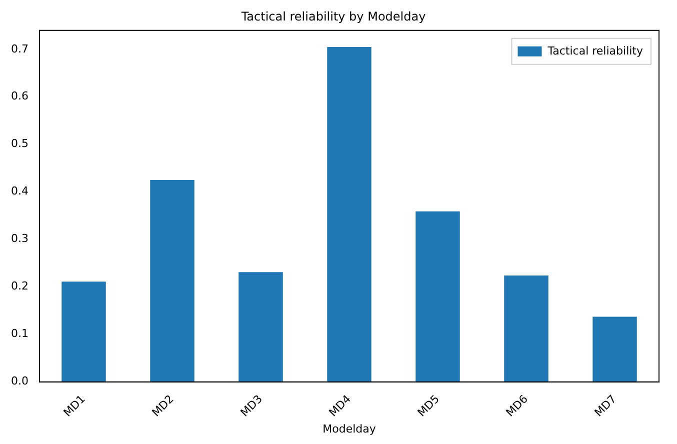 This screenshot has width=677, height=444. I want to click on y-tick-label: 0.2, so click(19, 286).